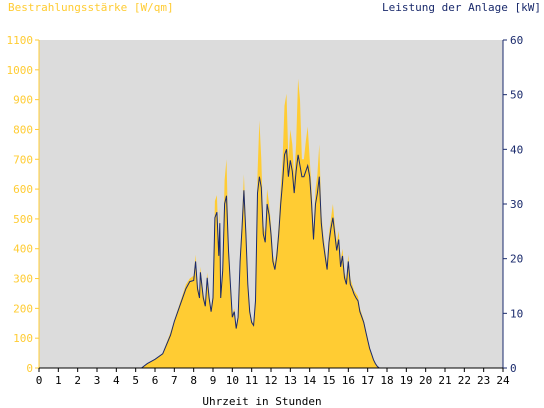 Image resolution: width=544 pixels, height=408 pixels. Describe the element at coordinates (516, 95) in the screenshot. I see `right-tick-label: 50` at that location.